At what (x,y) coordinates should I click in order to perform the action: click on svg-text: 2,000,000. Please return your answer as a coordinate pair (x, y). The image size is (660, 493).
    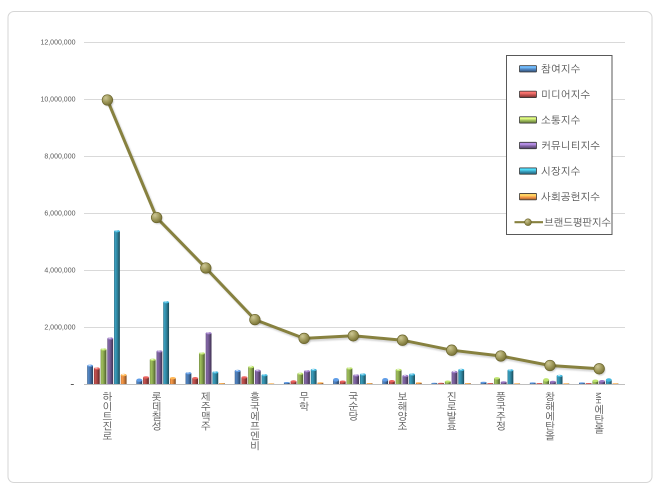
    Looking at the image, I should click on (59, 328).